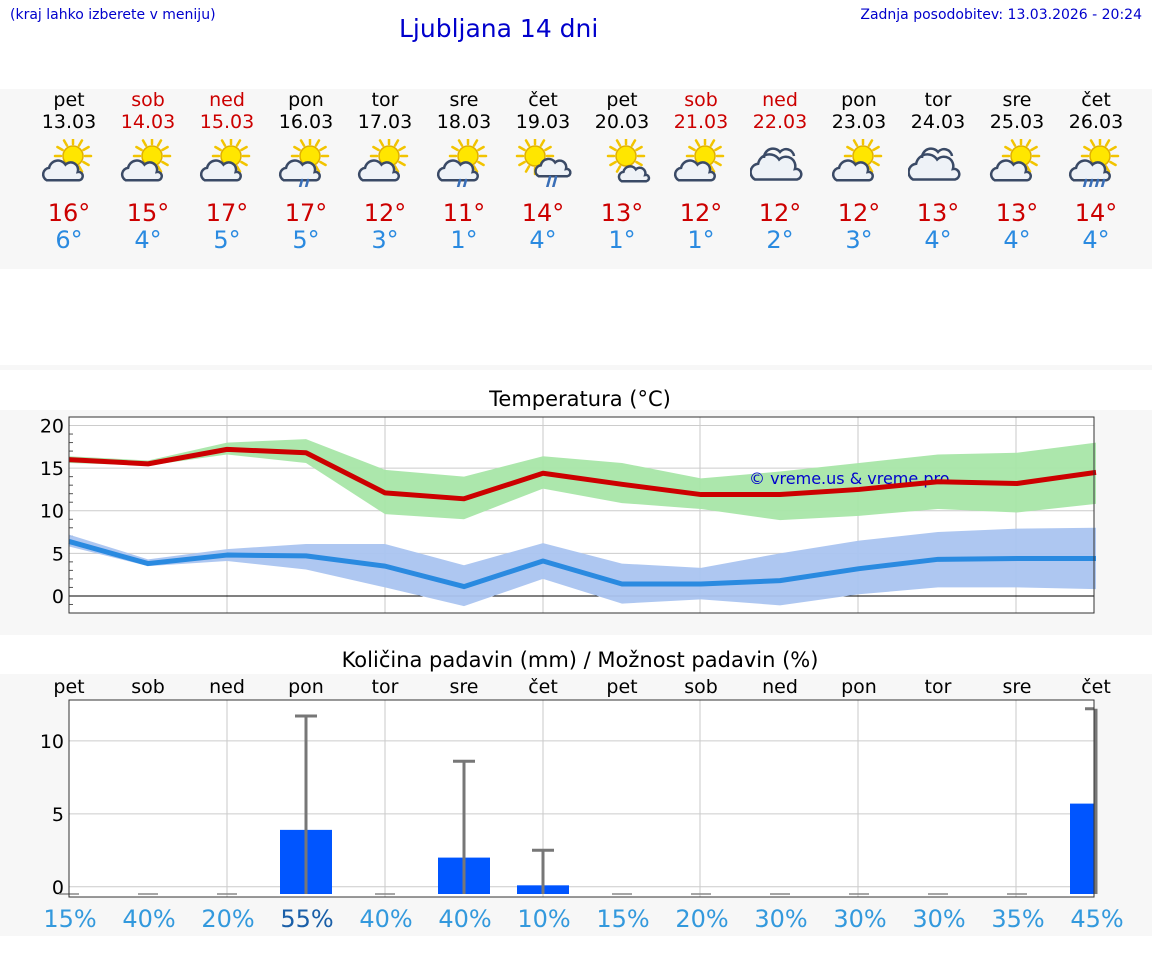  Describe the element at coordinates (580, 399) in the screenshot. I see `temperature-chart-title: Temperatura (°C)` at that location.